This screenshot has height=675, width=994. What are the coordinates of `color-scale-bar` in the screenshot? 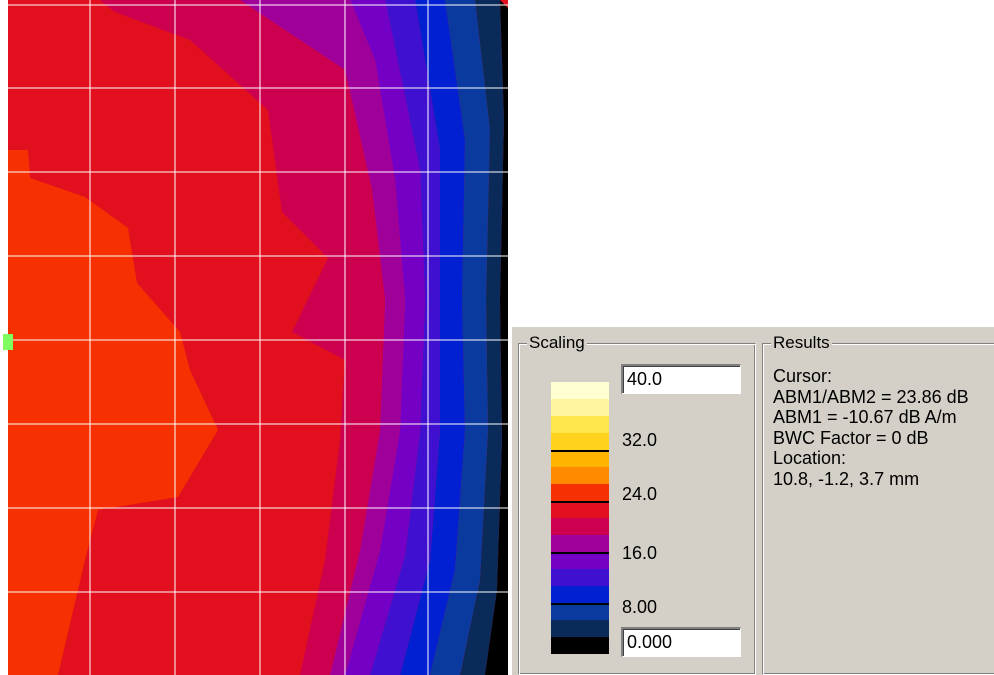 It's located at (580, 518).